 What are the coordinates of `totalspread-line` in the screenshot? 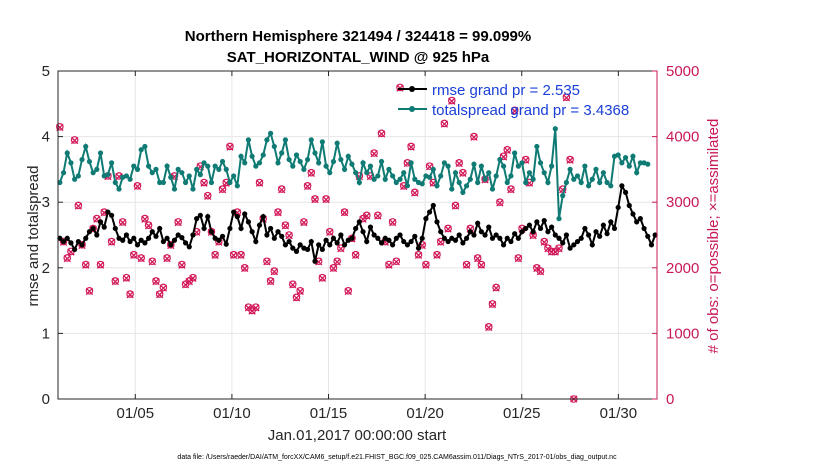 It's located at (353, 173).